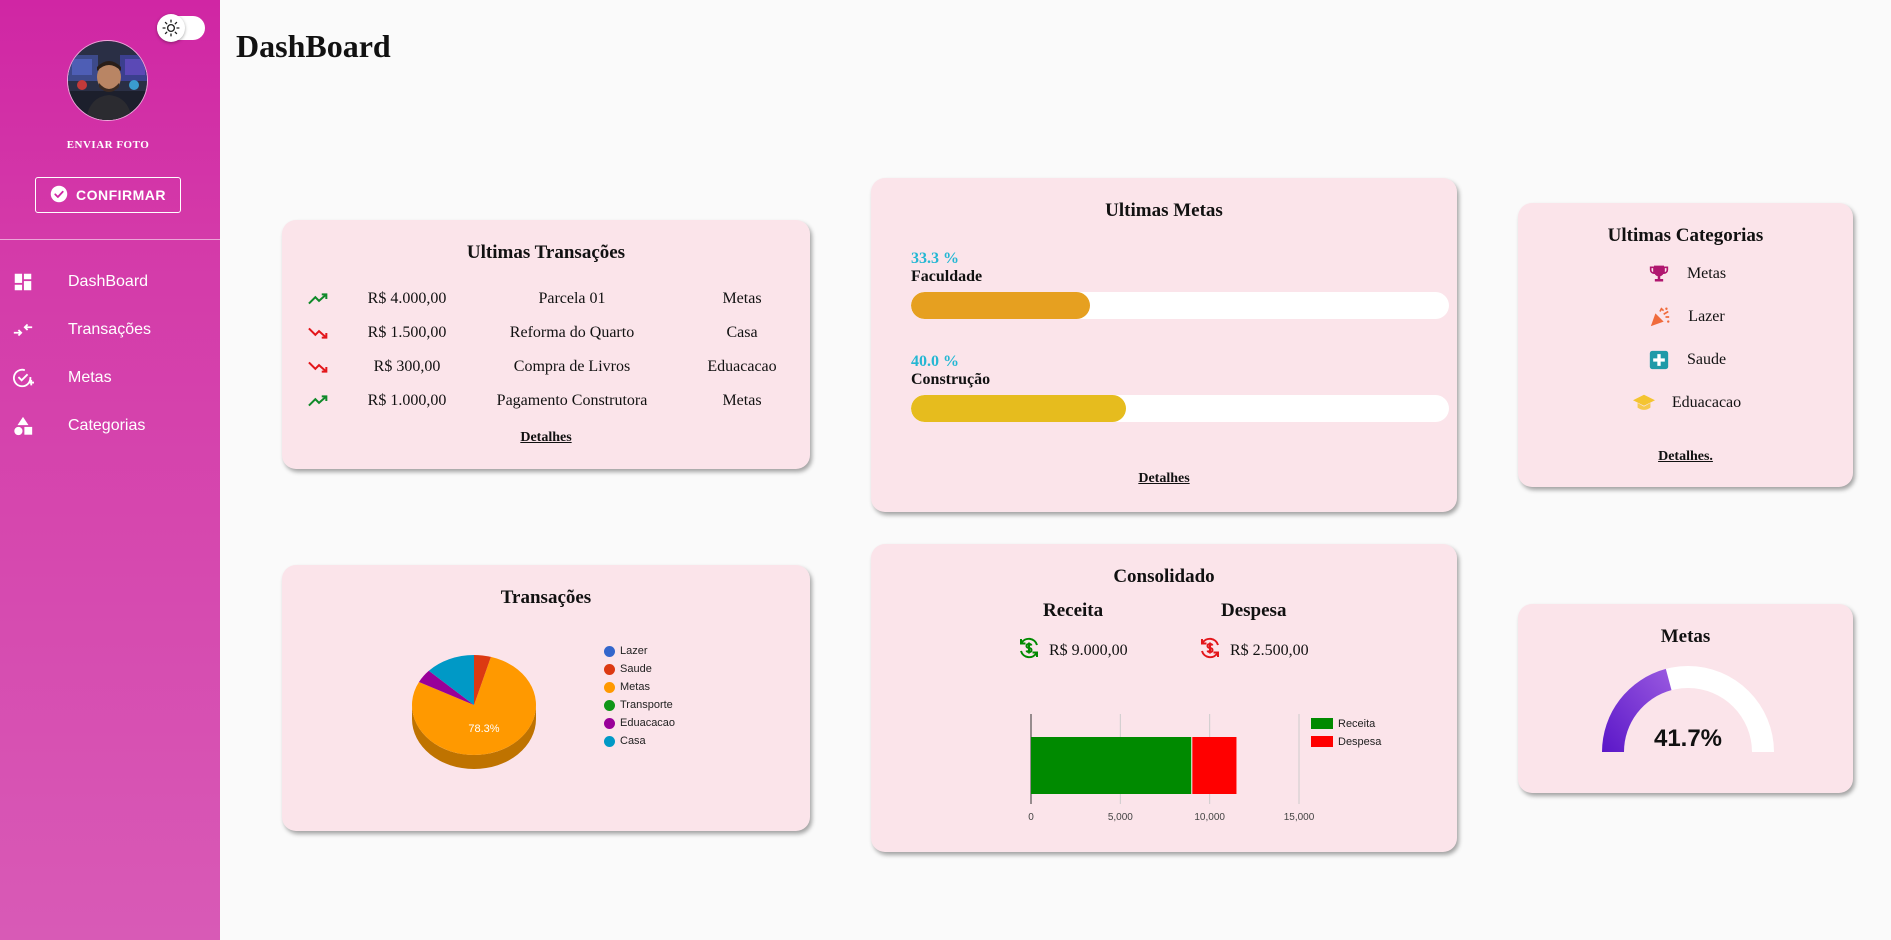 The width and height of the screenshot is (1891, 940). What do you see at coordinates (24, 426) in the screenshot?
I see `categories-icon` at bounding box center [24, 426].